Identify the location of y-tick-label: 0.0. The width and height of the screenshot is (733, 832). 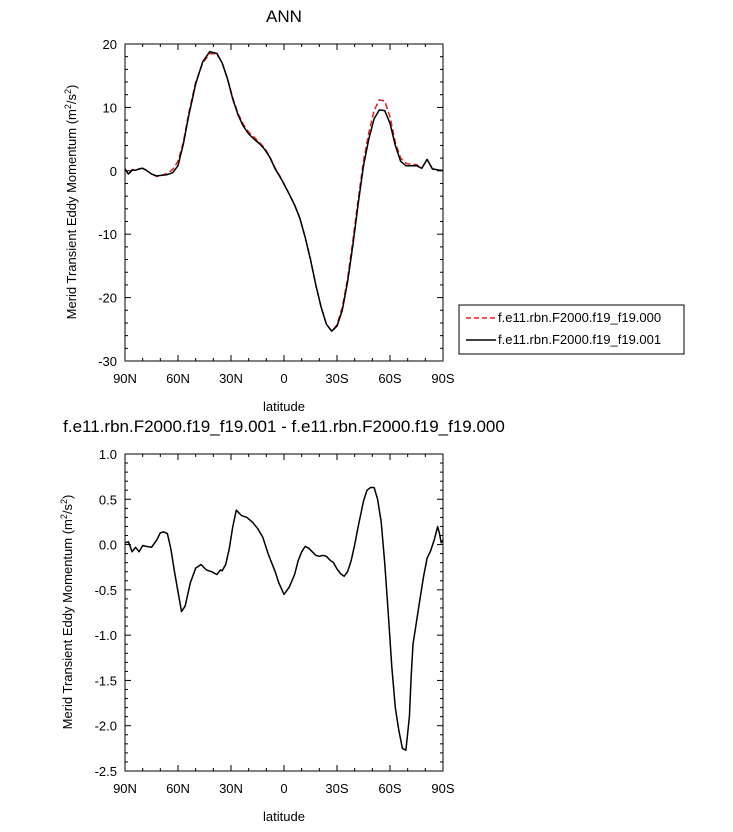
(108, 545).